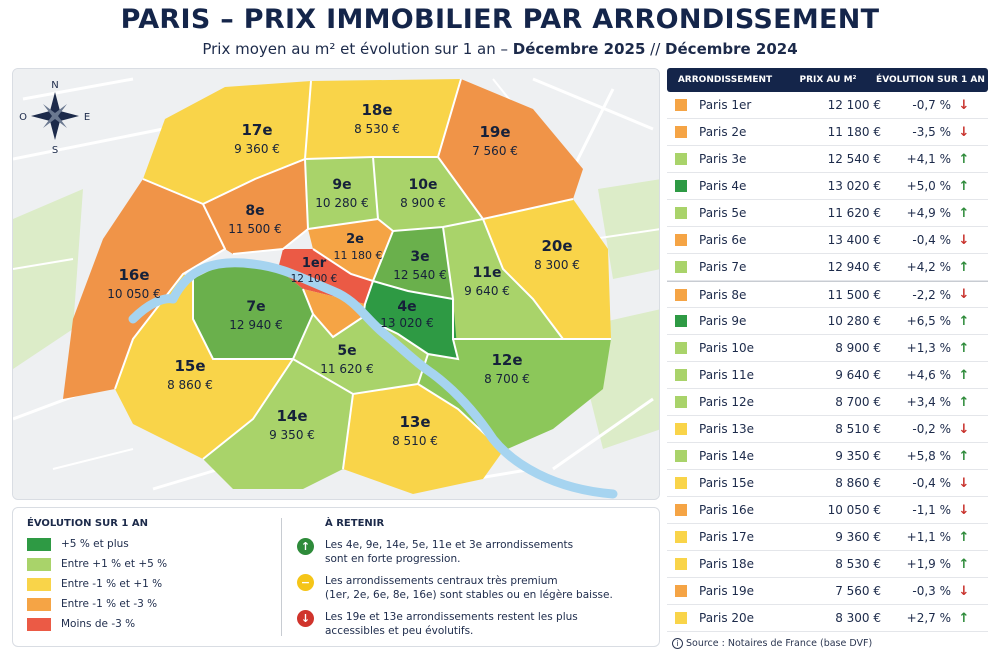 This screenshot has height=667, width=1000. What do you see at coordinates (423, 203) in the screenshot?
I see `district-10-price: 8 900 €` at bounding box center [423, 203].